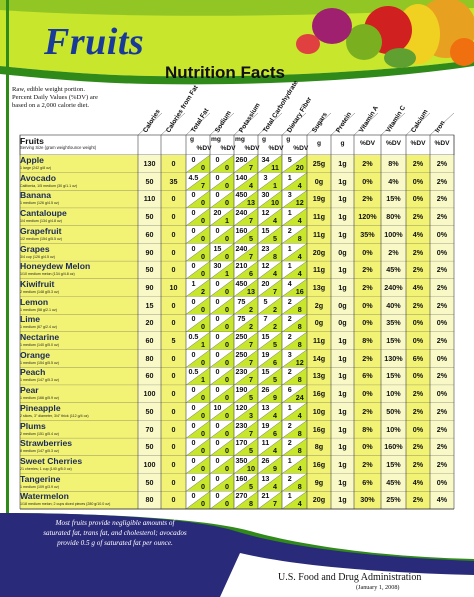  Describe the element at coordinates (204, 148) in the screenshot. I see `unit-label: %DV` at that location.